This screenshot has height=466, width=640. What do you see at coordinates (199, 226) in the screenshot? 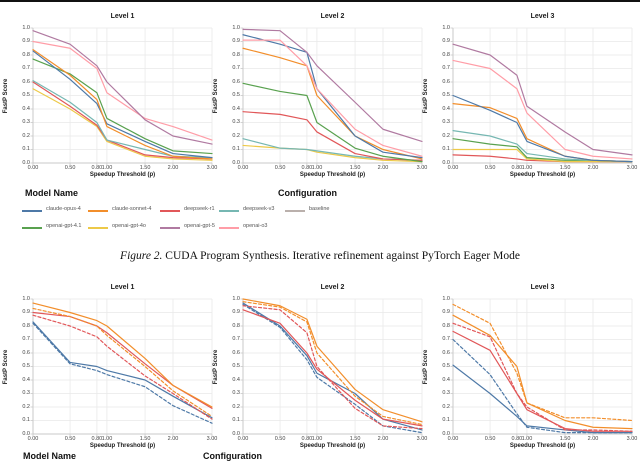
I see `legend-label: openai-gpt-5` at bounding box center [199, 226].